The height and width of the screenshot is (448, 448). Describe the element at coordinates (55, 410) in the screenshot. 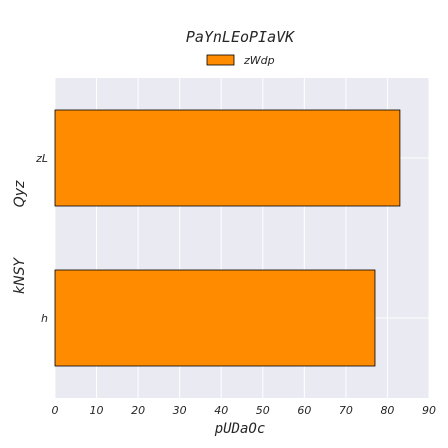

I see `x-tick-label: 0` at that location.